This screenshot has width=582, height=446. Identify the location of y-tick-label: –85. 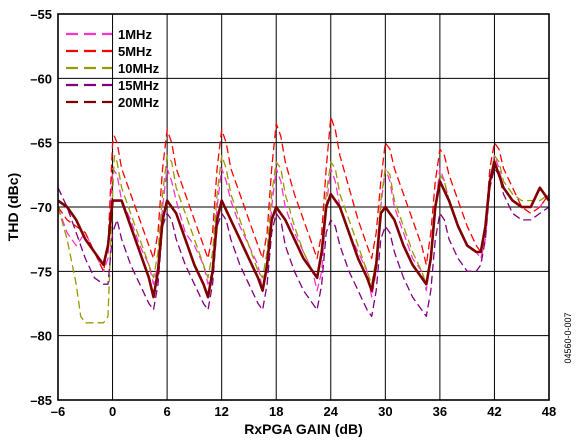
(41, 400).